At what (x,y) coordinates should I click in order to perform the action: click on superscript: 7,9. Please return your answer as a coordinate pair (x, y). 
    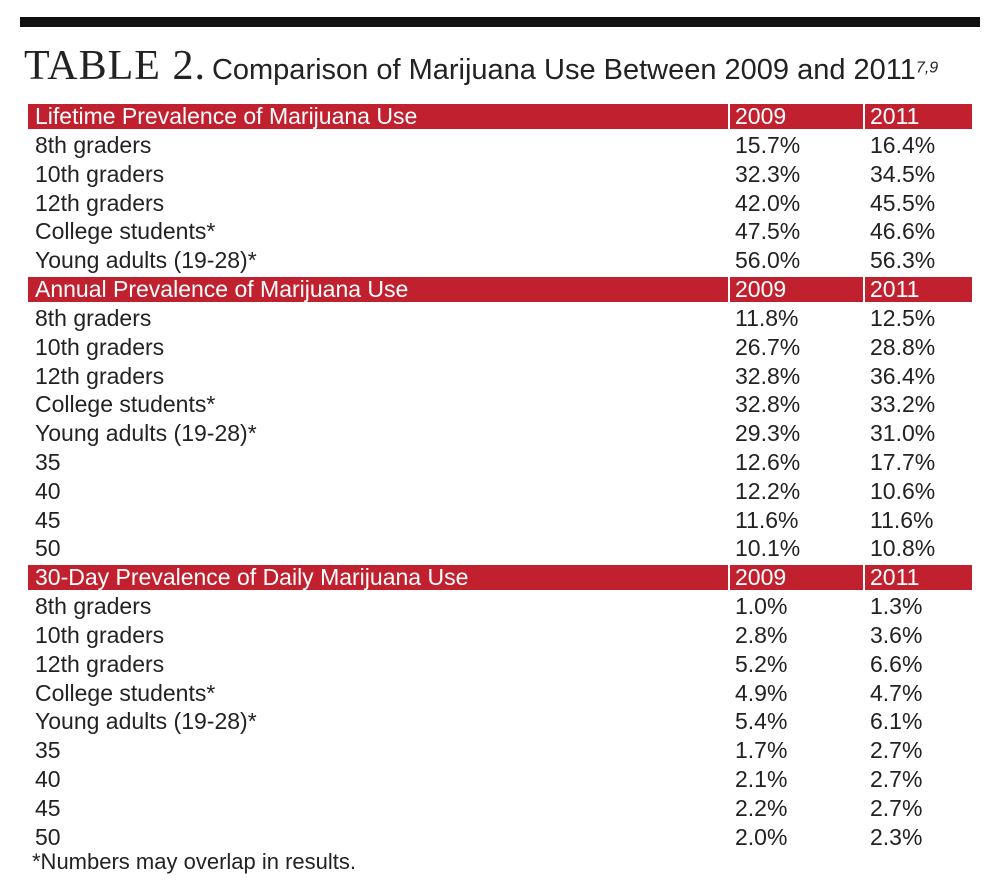
    Looking at the image, I should click on (927, 68).